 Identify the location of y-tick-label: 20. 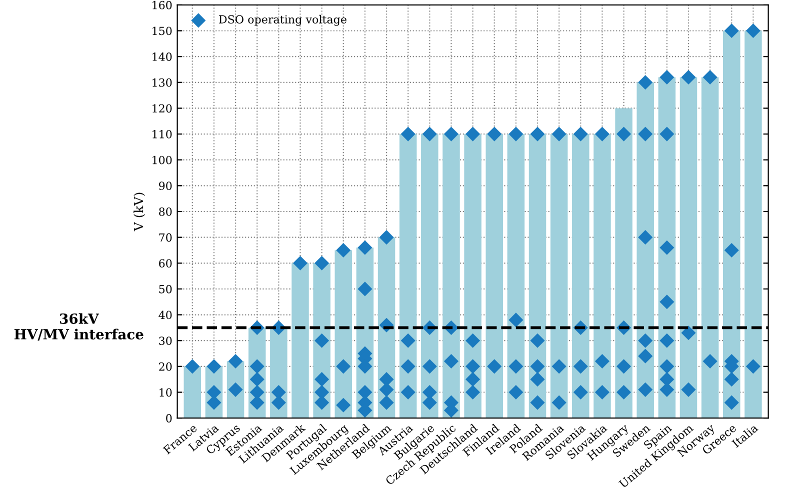
(165, 366).